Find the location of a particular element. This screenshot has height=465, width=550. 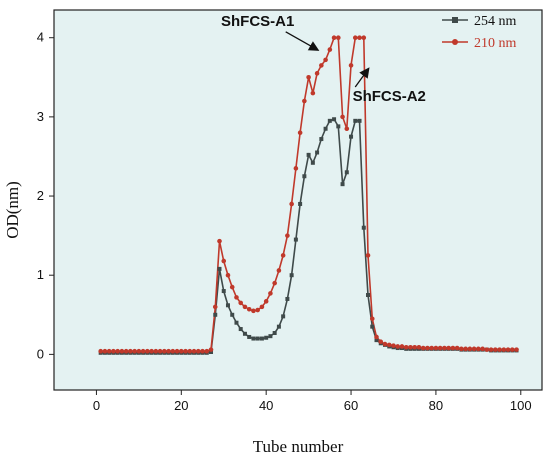

annotation-label-2: ShFCS-A2 is located at coordinates (389, 96).